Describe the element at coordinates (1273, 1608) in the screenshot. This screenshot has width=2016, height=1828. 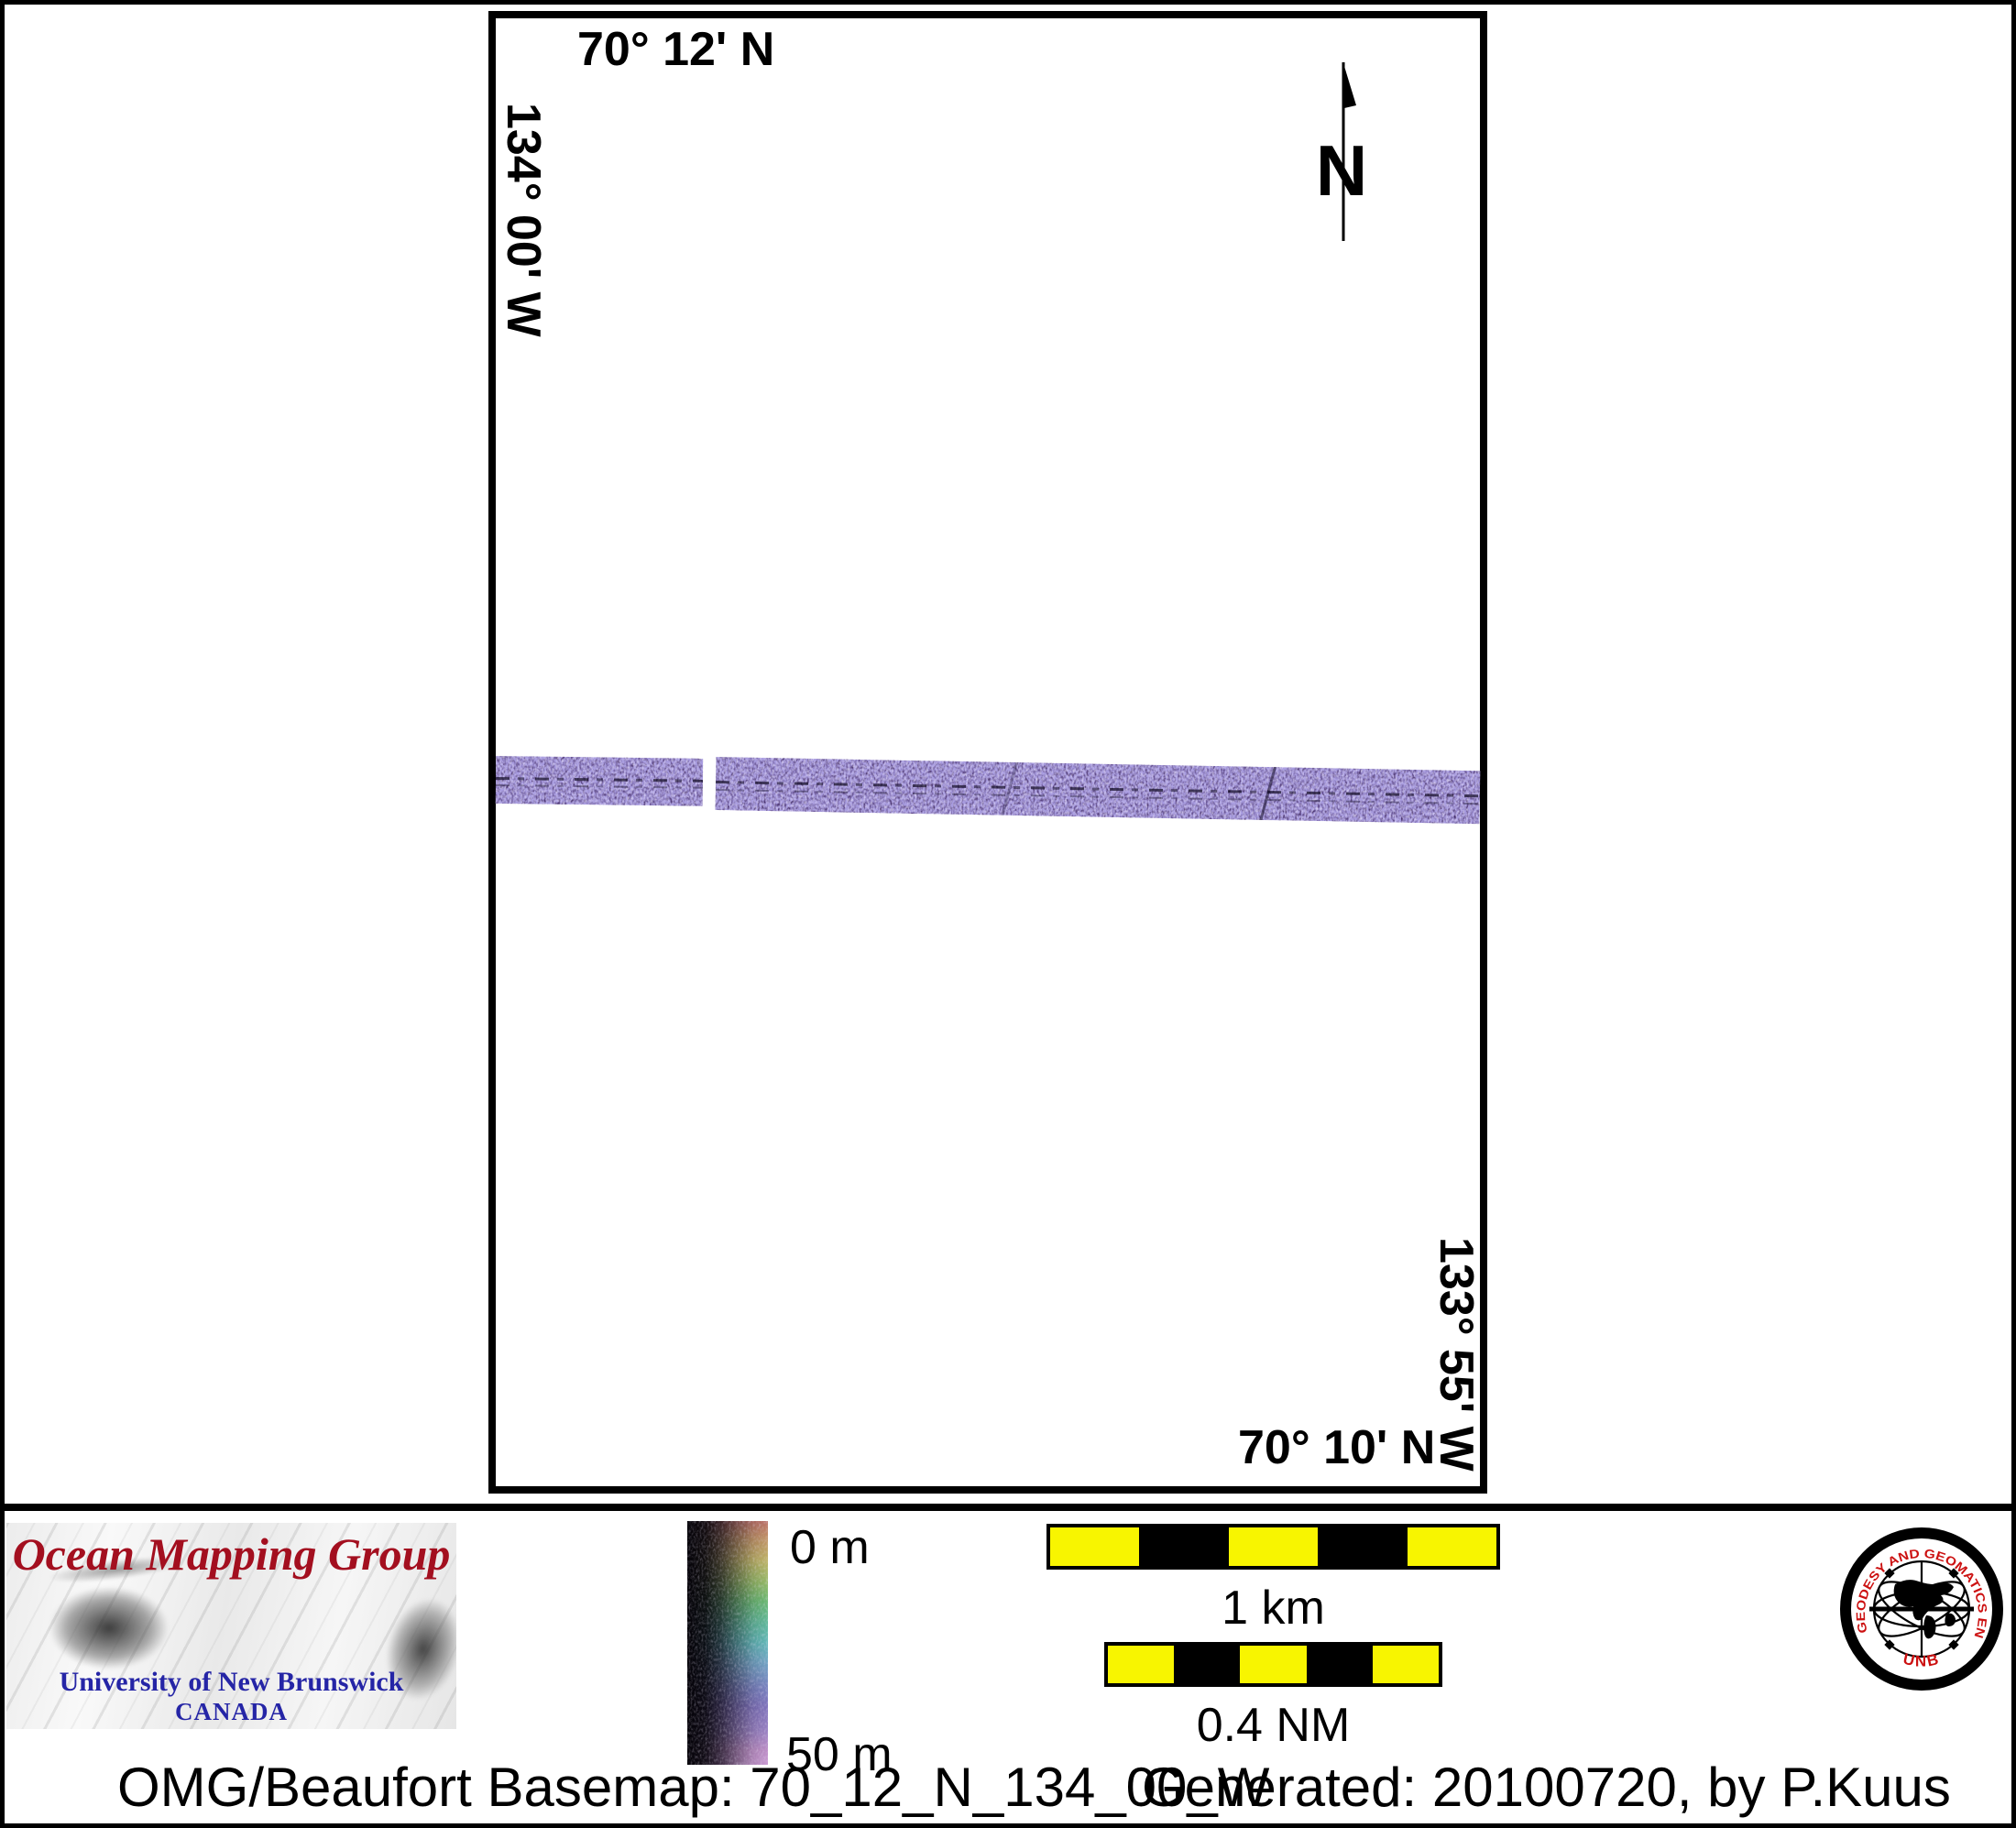
I see `scalebar-km-label: 1 km` at that location.